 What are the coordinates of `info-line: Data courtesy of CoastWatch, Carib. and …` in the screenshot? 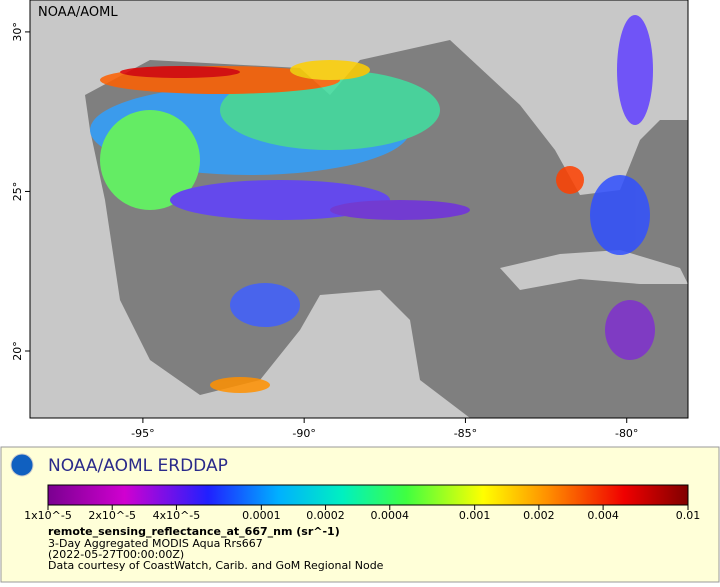 It's located at (216, 565).